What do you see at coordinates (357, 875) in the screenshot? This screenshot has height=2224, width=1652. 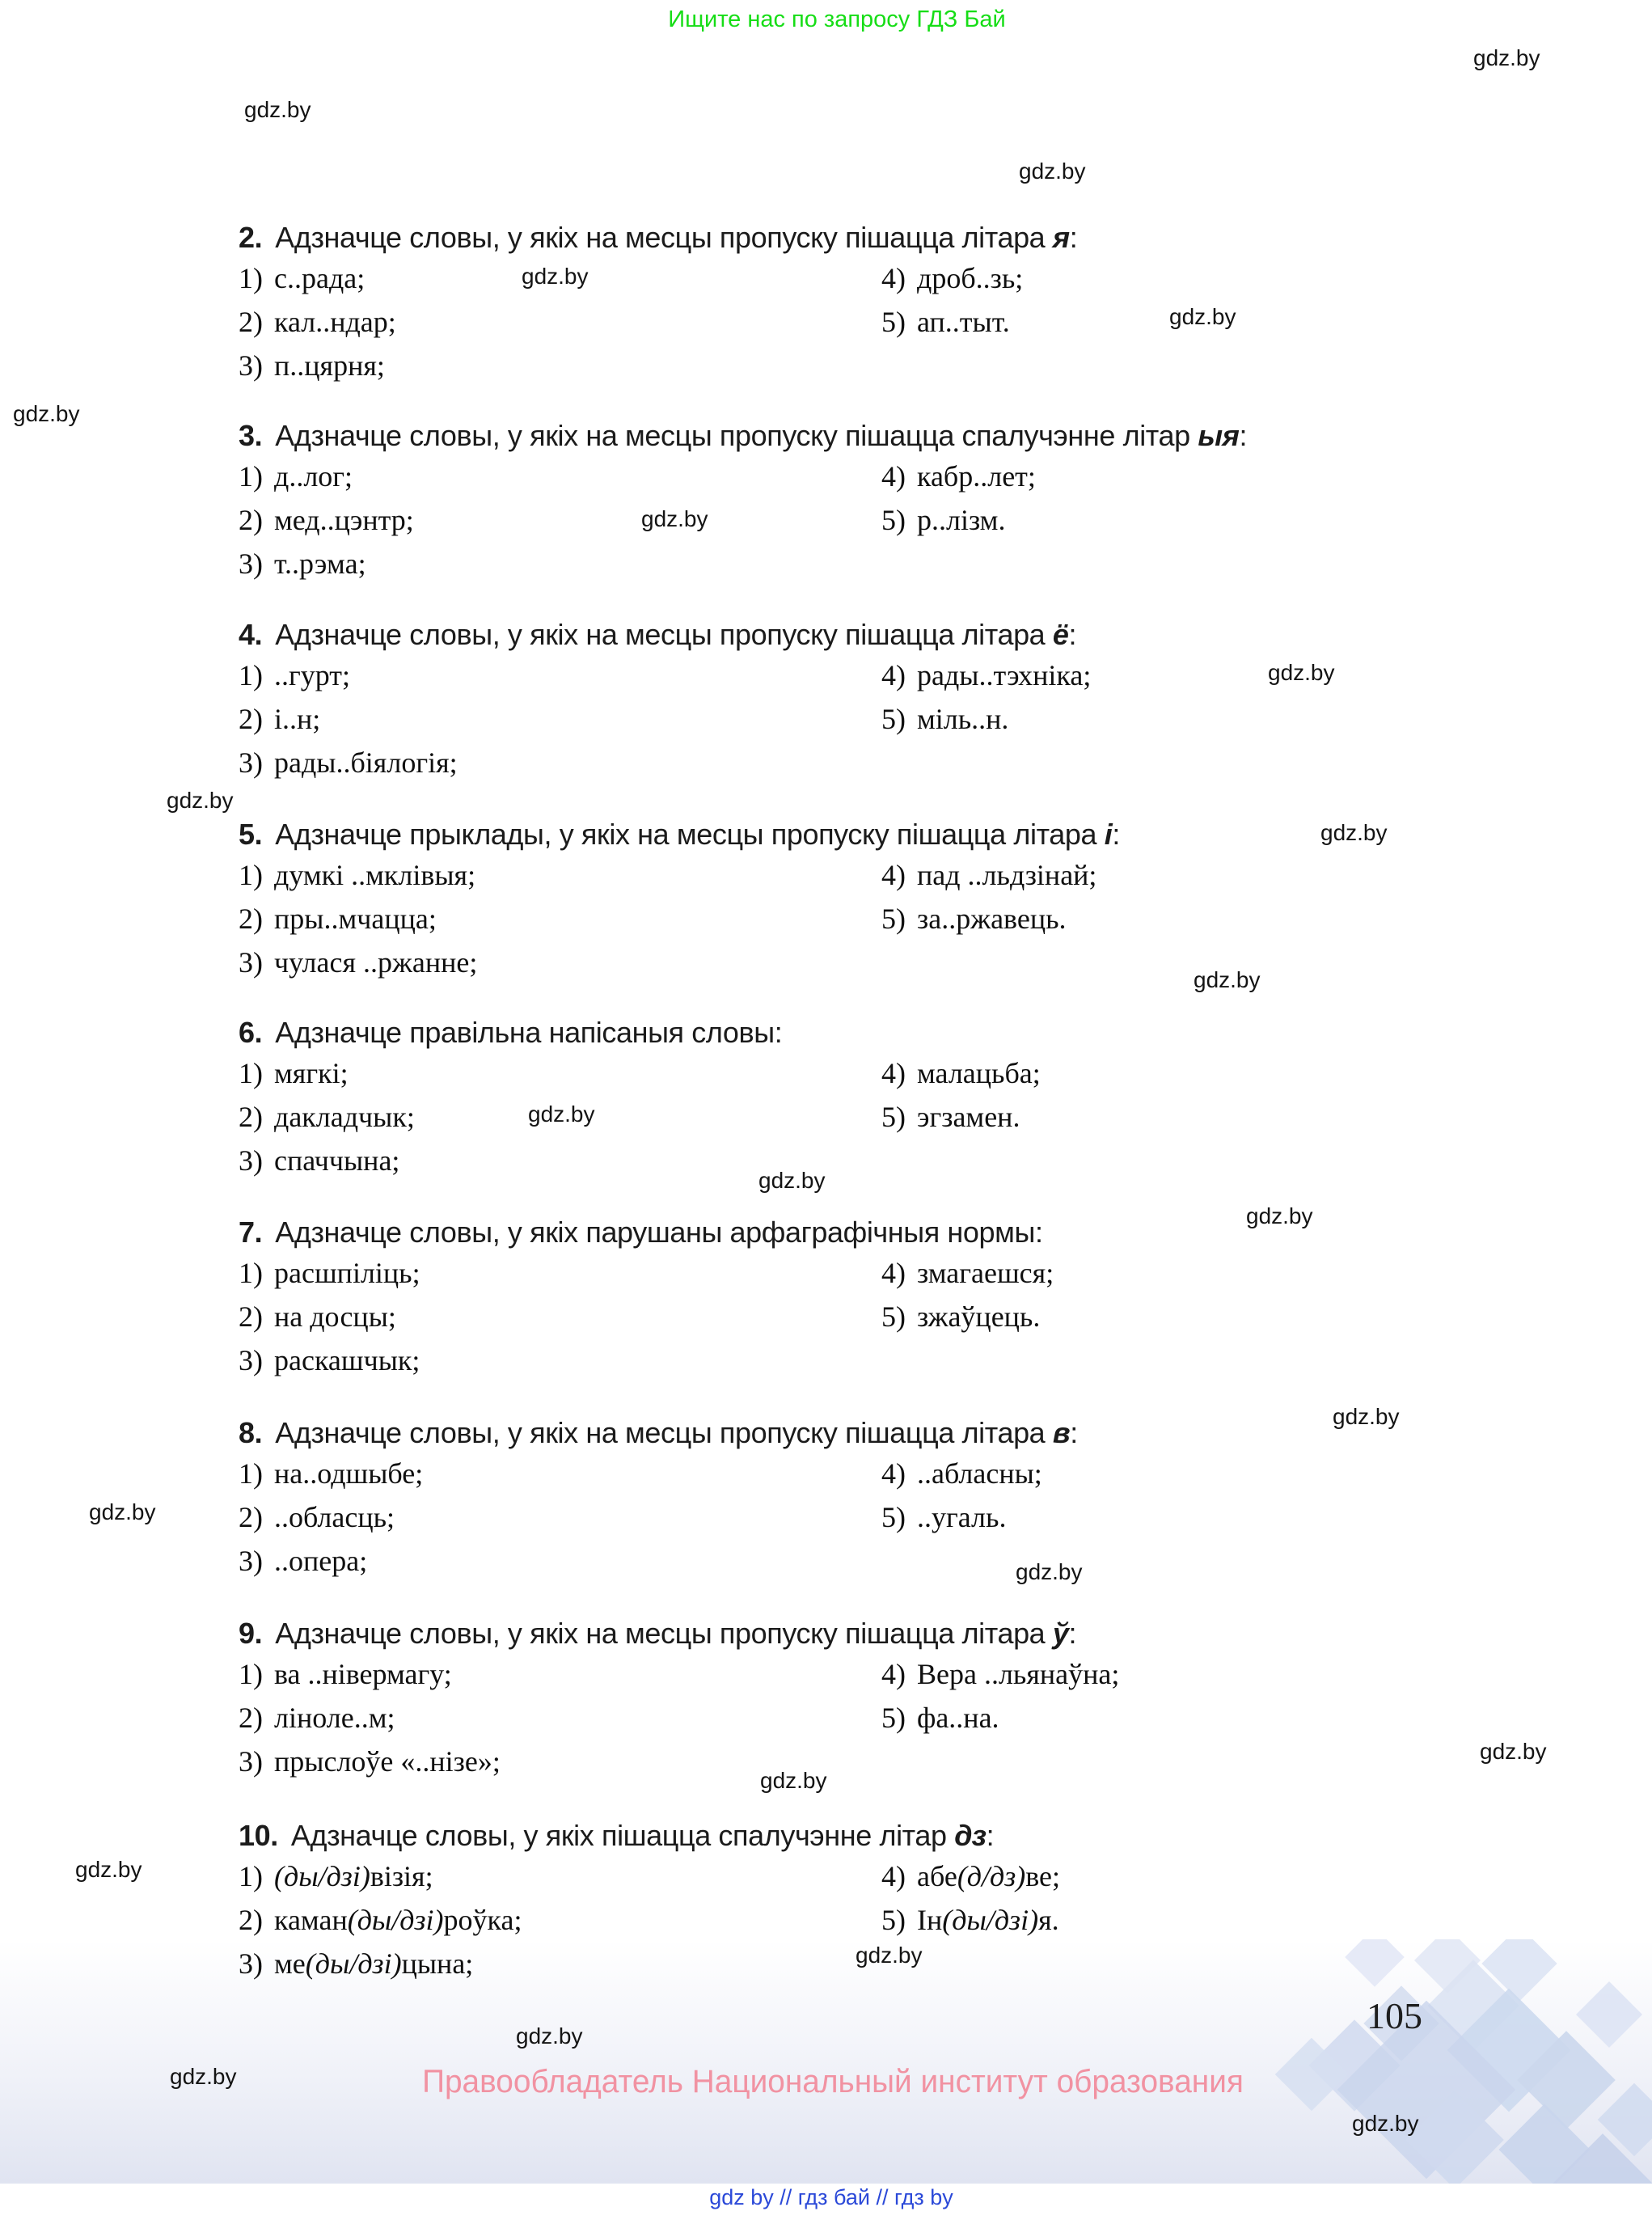 I see `exercise-item: 1) думкі ..мклівыя;` at bounding box center [357, 875].